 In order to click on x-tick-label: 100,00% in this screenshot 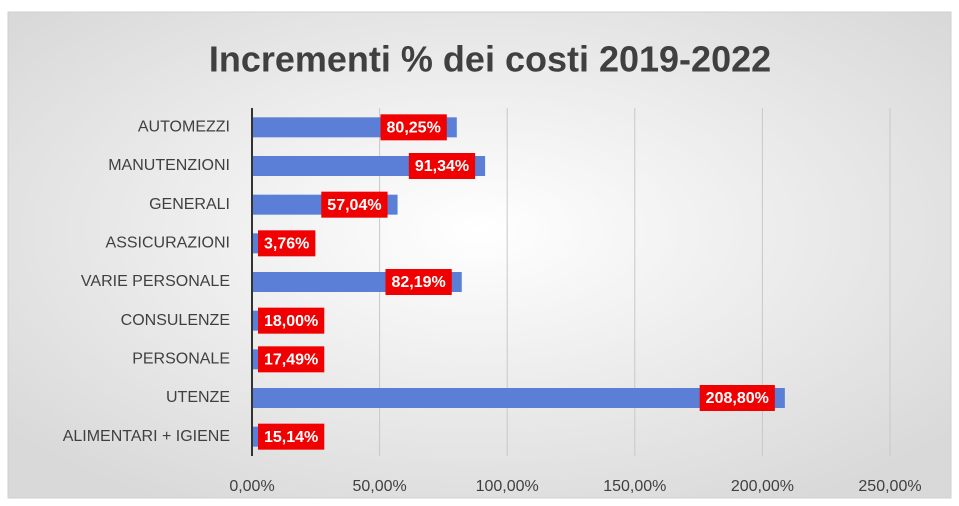, I will do `click(507, 486)`.